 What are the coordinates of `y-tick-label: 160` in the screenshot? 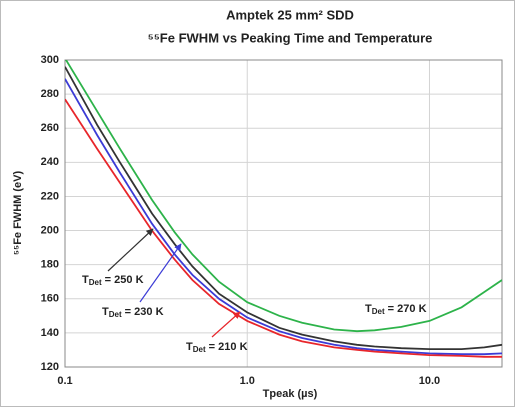 It's located at (50, 299).